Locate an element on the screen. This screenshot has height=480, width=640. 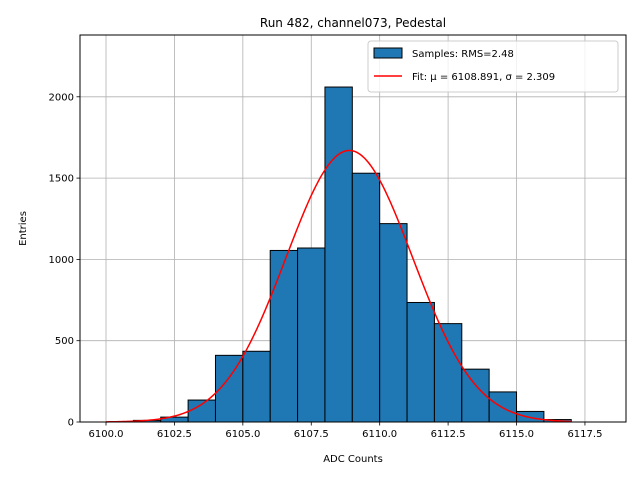
x-tick-label: 6100.0 is located at coordinates (106, 434).